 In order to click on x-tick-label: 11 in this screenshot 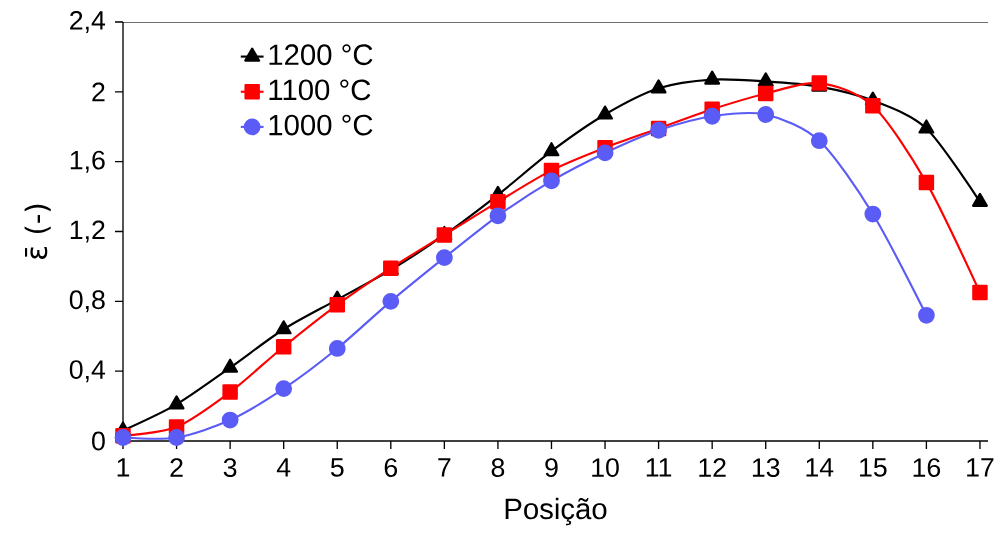, I will do `click(659, 467)`.